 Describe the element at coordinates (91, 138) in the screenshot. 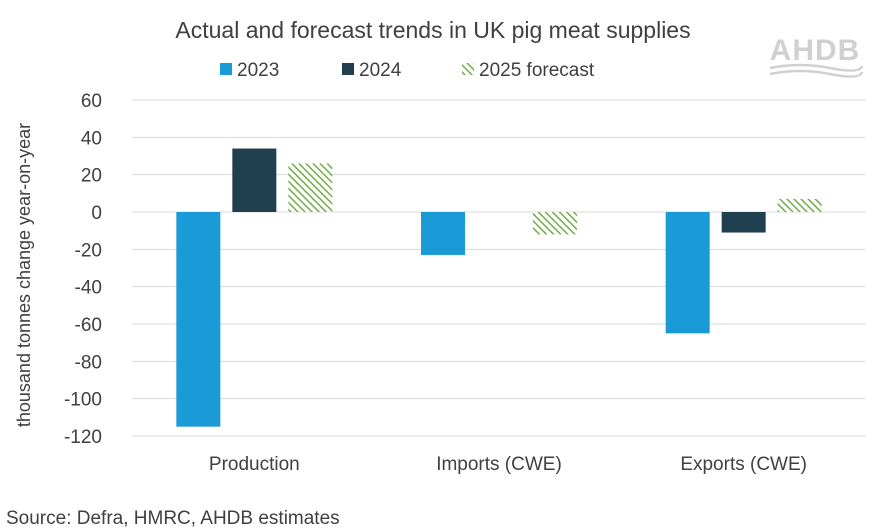

I see `y-tick-label: 40` at that location.